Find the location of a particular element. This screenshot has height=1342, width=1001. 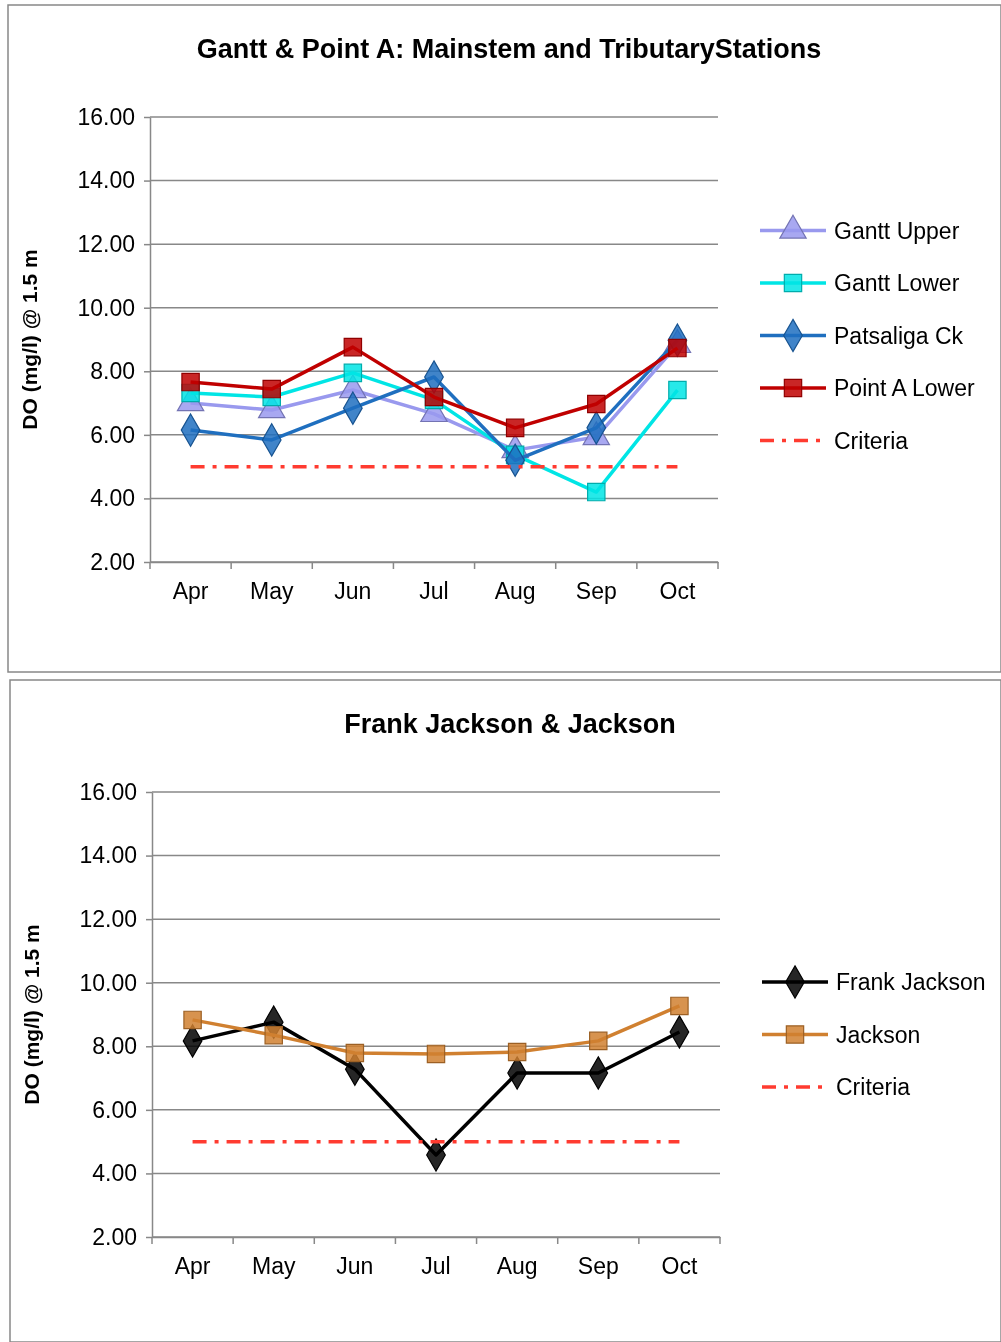

legend-label: Jackson is located at coordinates (878, 1034).